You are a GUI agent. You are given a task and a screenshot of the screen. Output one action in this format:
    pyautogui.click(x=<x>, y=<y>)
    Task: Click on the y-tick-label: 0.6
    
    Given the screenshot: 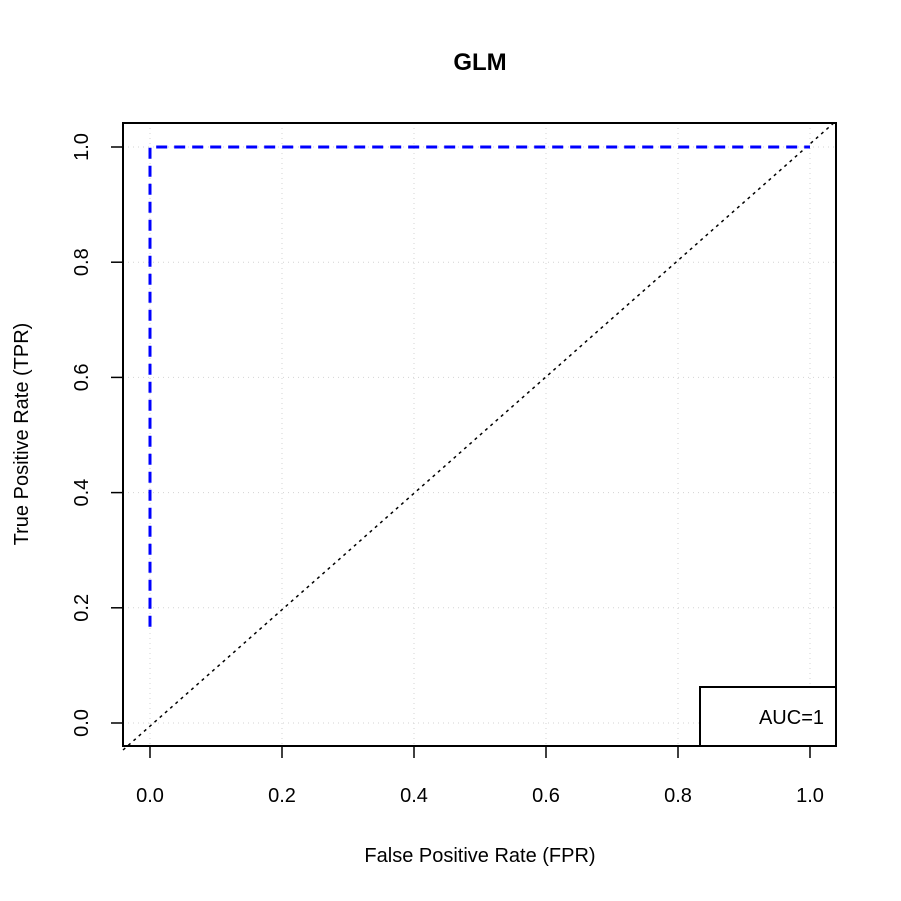 What is the action you would take?
    pyautogui.click(x=82, y=377)
    